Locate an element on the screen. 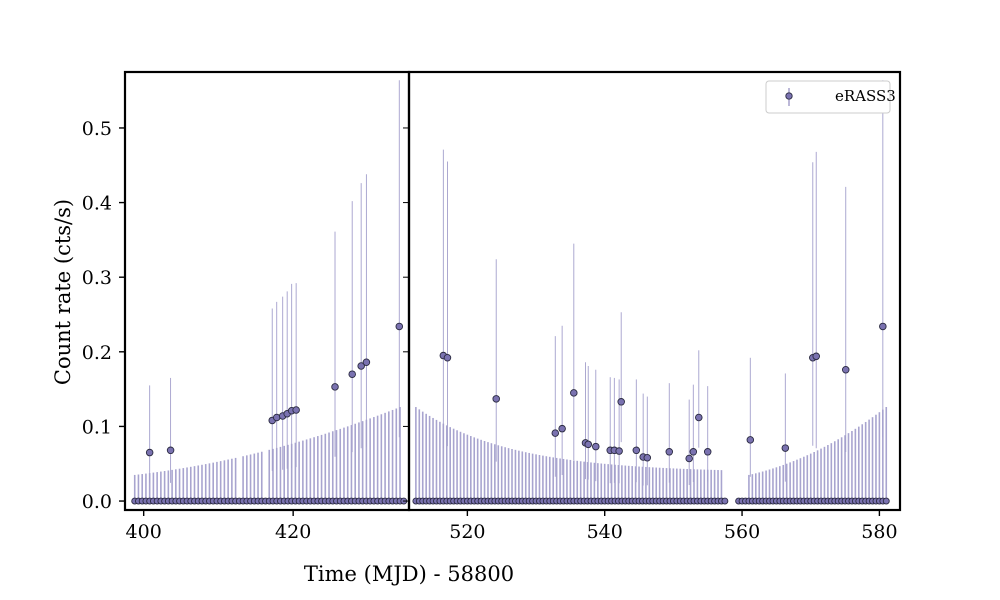  x-tick-label: 420 is located at coordinates (293, 532).